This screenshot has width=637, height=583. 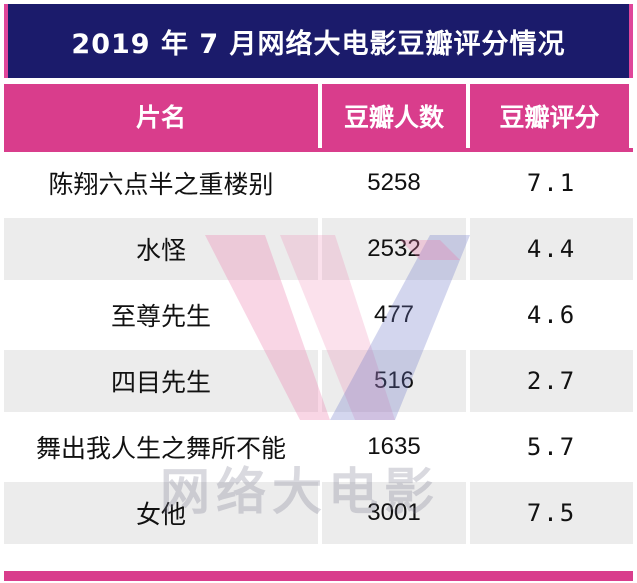 I want to click on header-score: 豆瓣评分, so click(x=551, y=116).